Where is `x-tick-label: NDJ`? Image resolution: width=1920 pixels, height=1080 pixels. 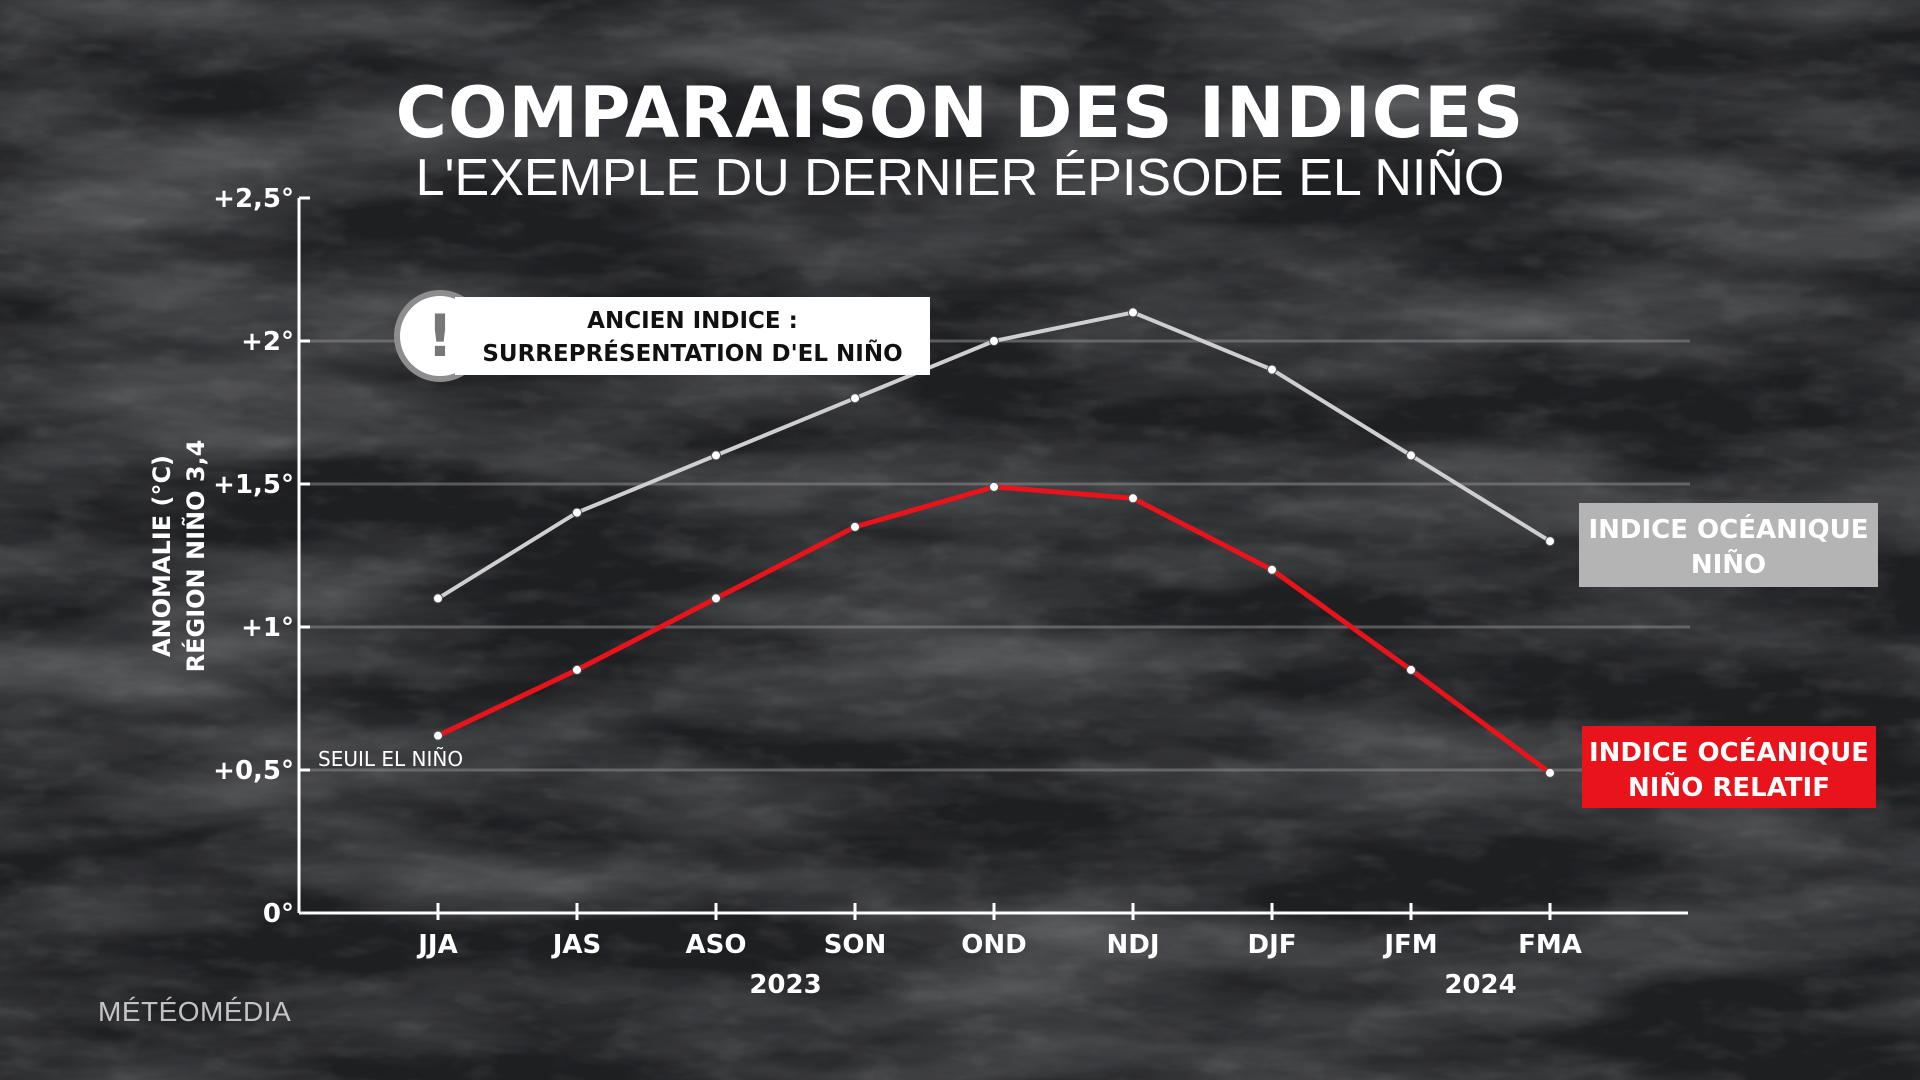
x-tick-label: NDJ is located at coordinates (1132, 945).